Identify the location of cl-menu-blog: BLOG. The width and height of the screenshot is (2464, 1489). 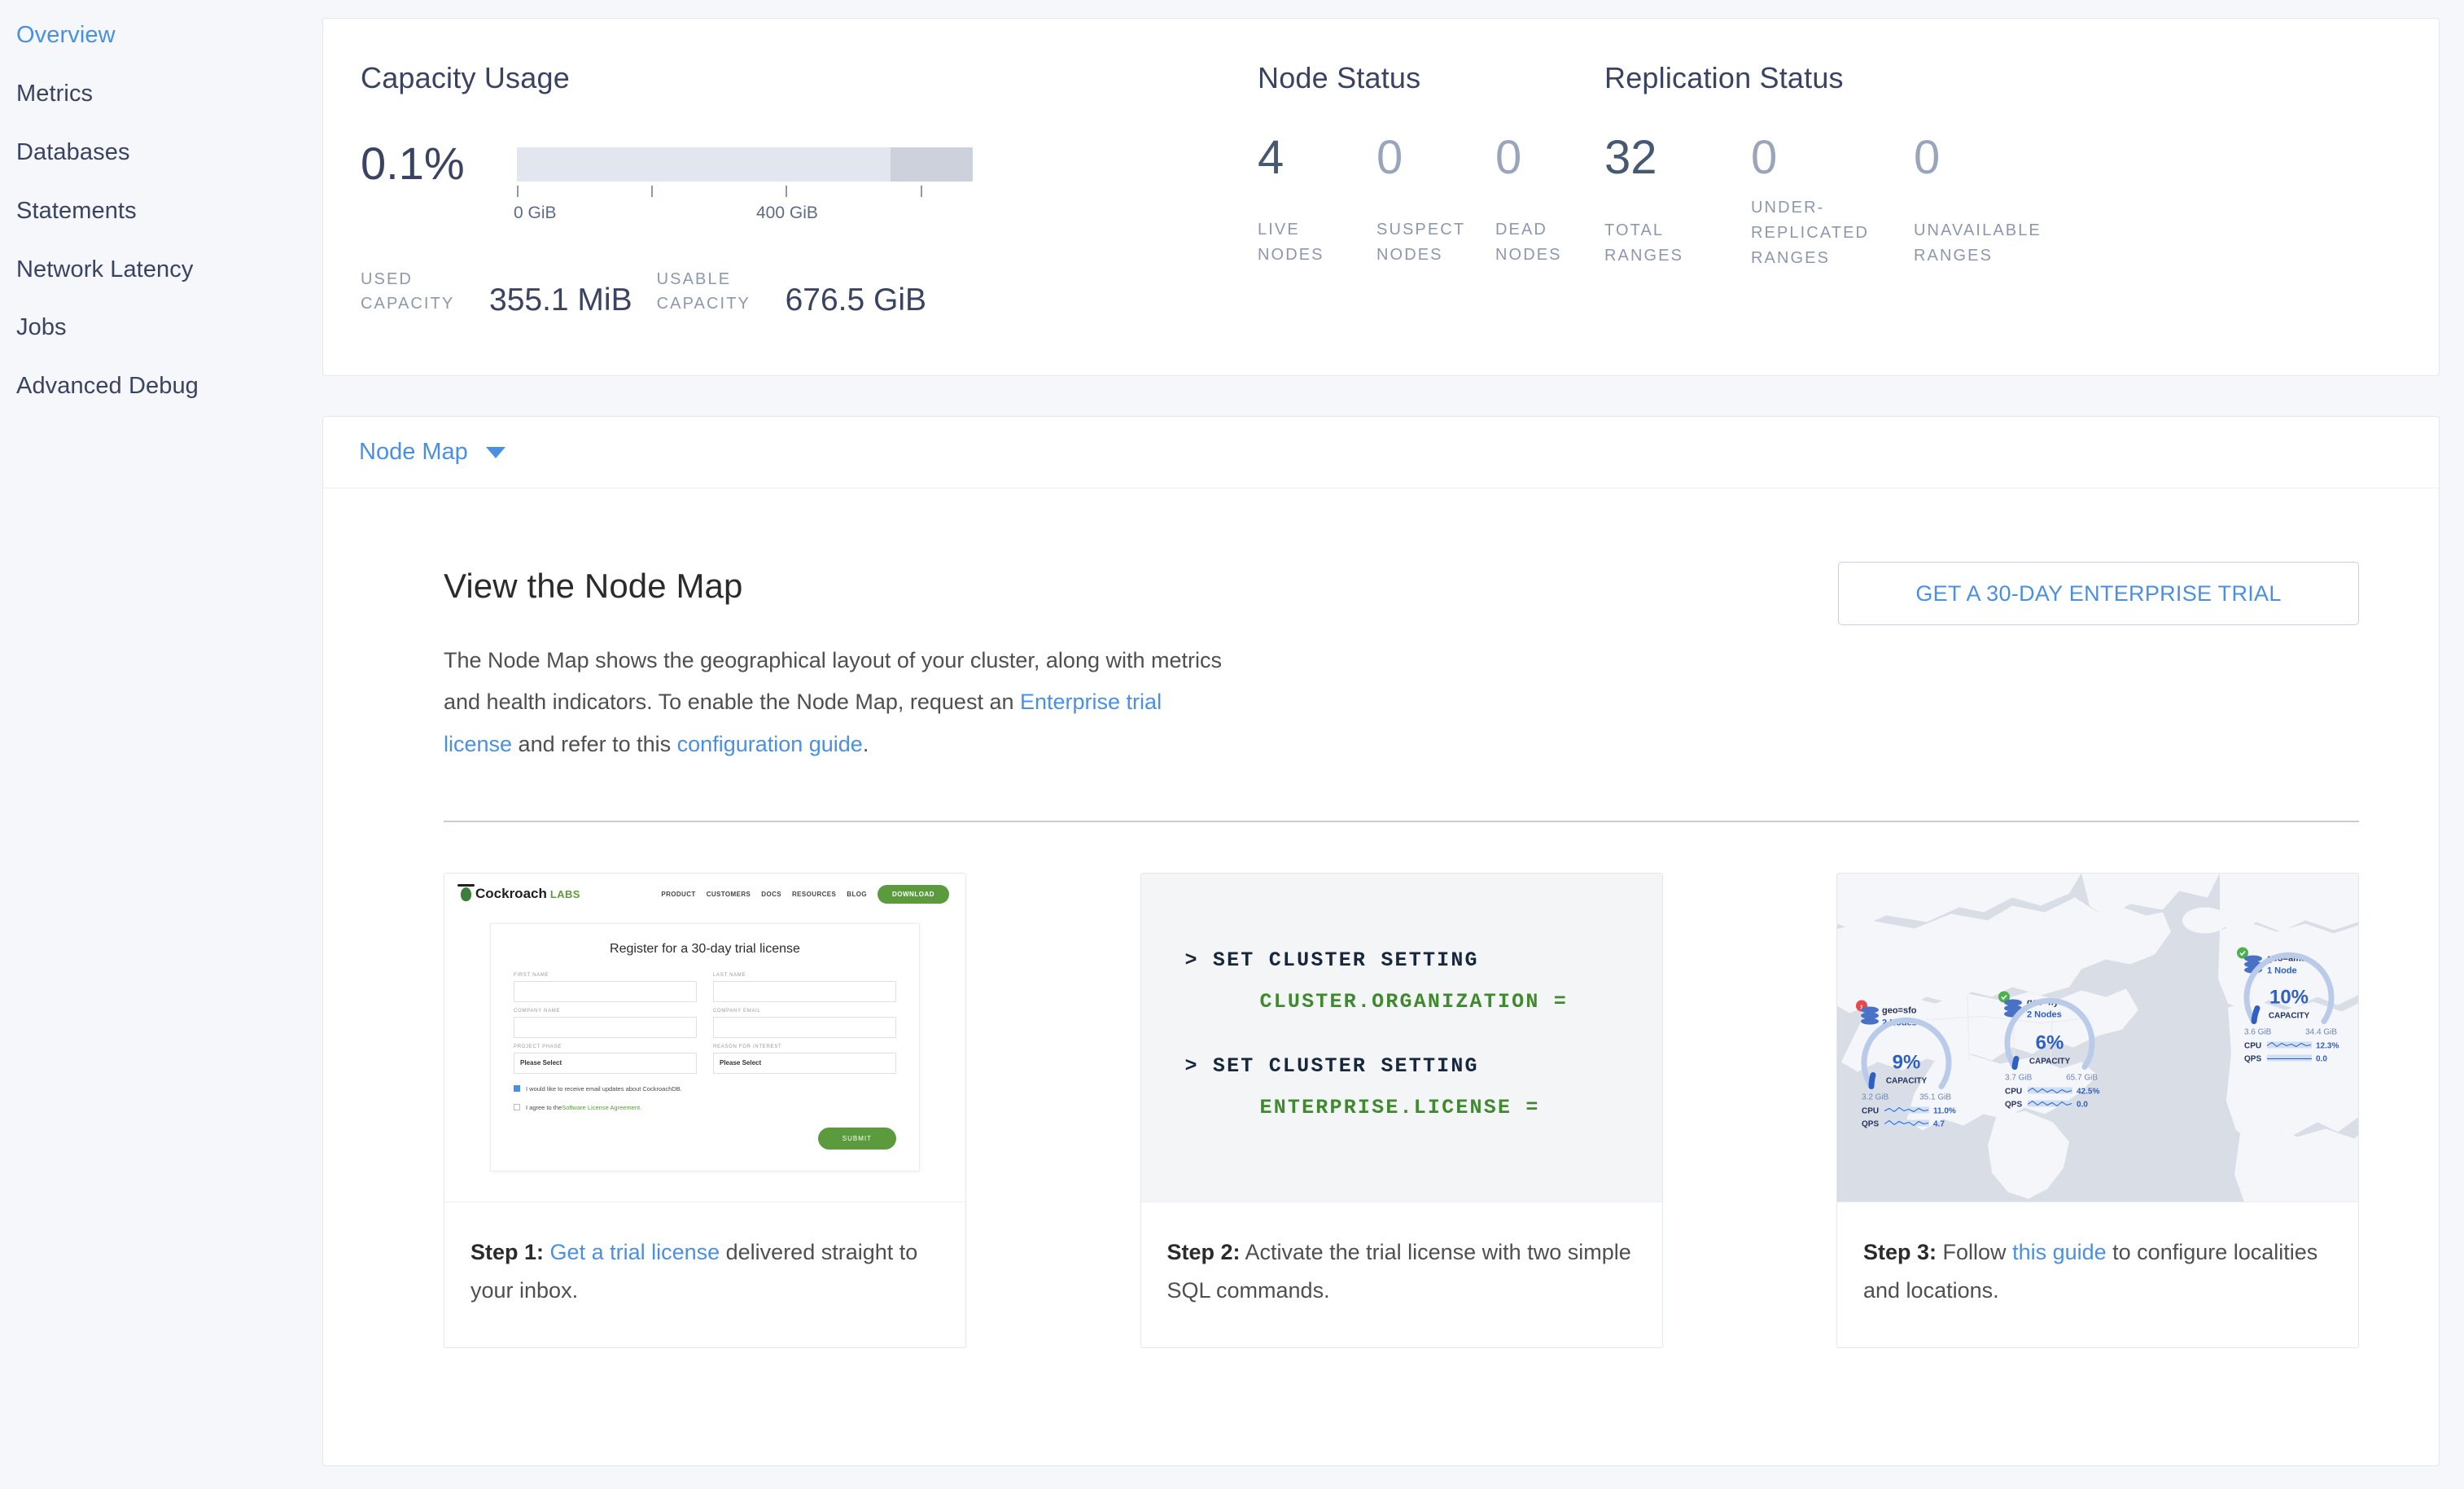
(857, 894).